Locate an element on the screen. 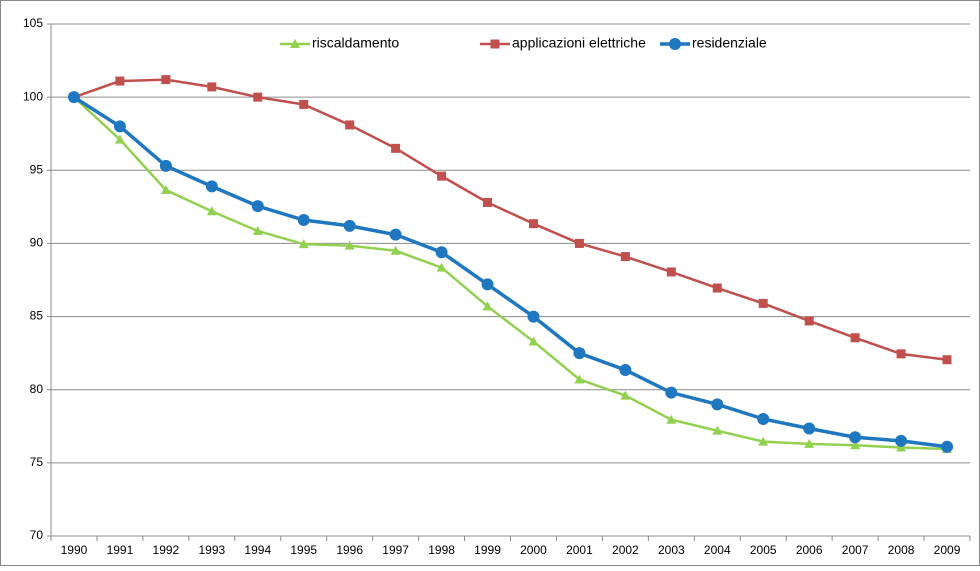  y-tick-label: 85 is located at coordinates (37, 316).